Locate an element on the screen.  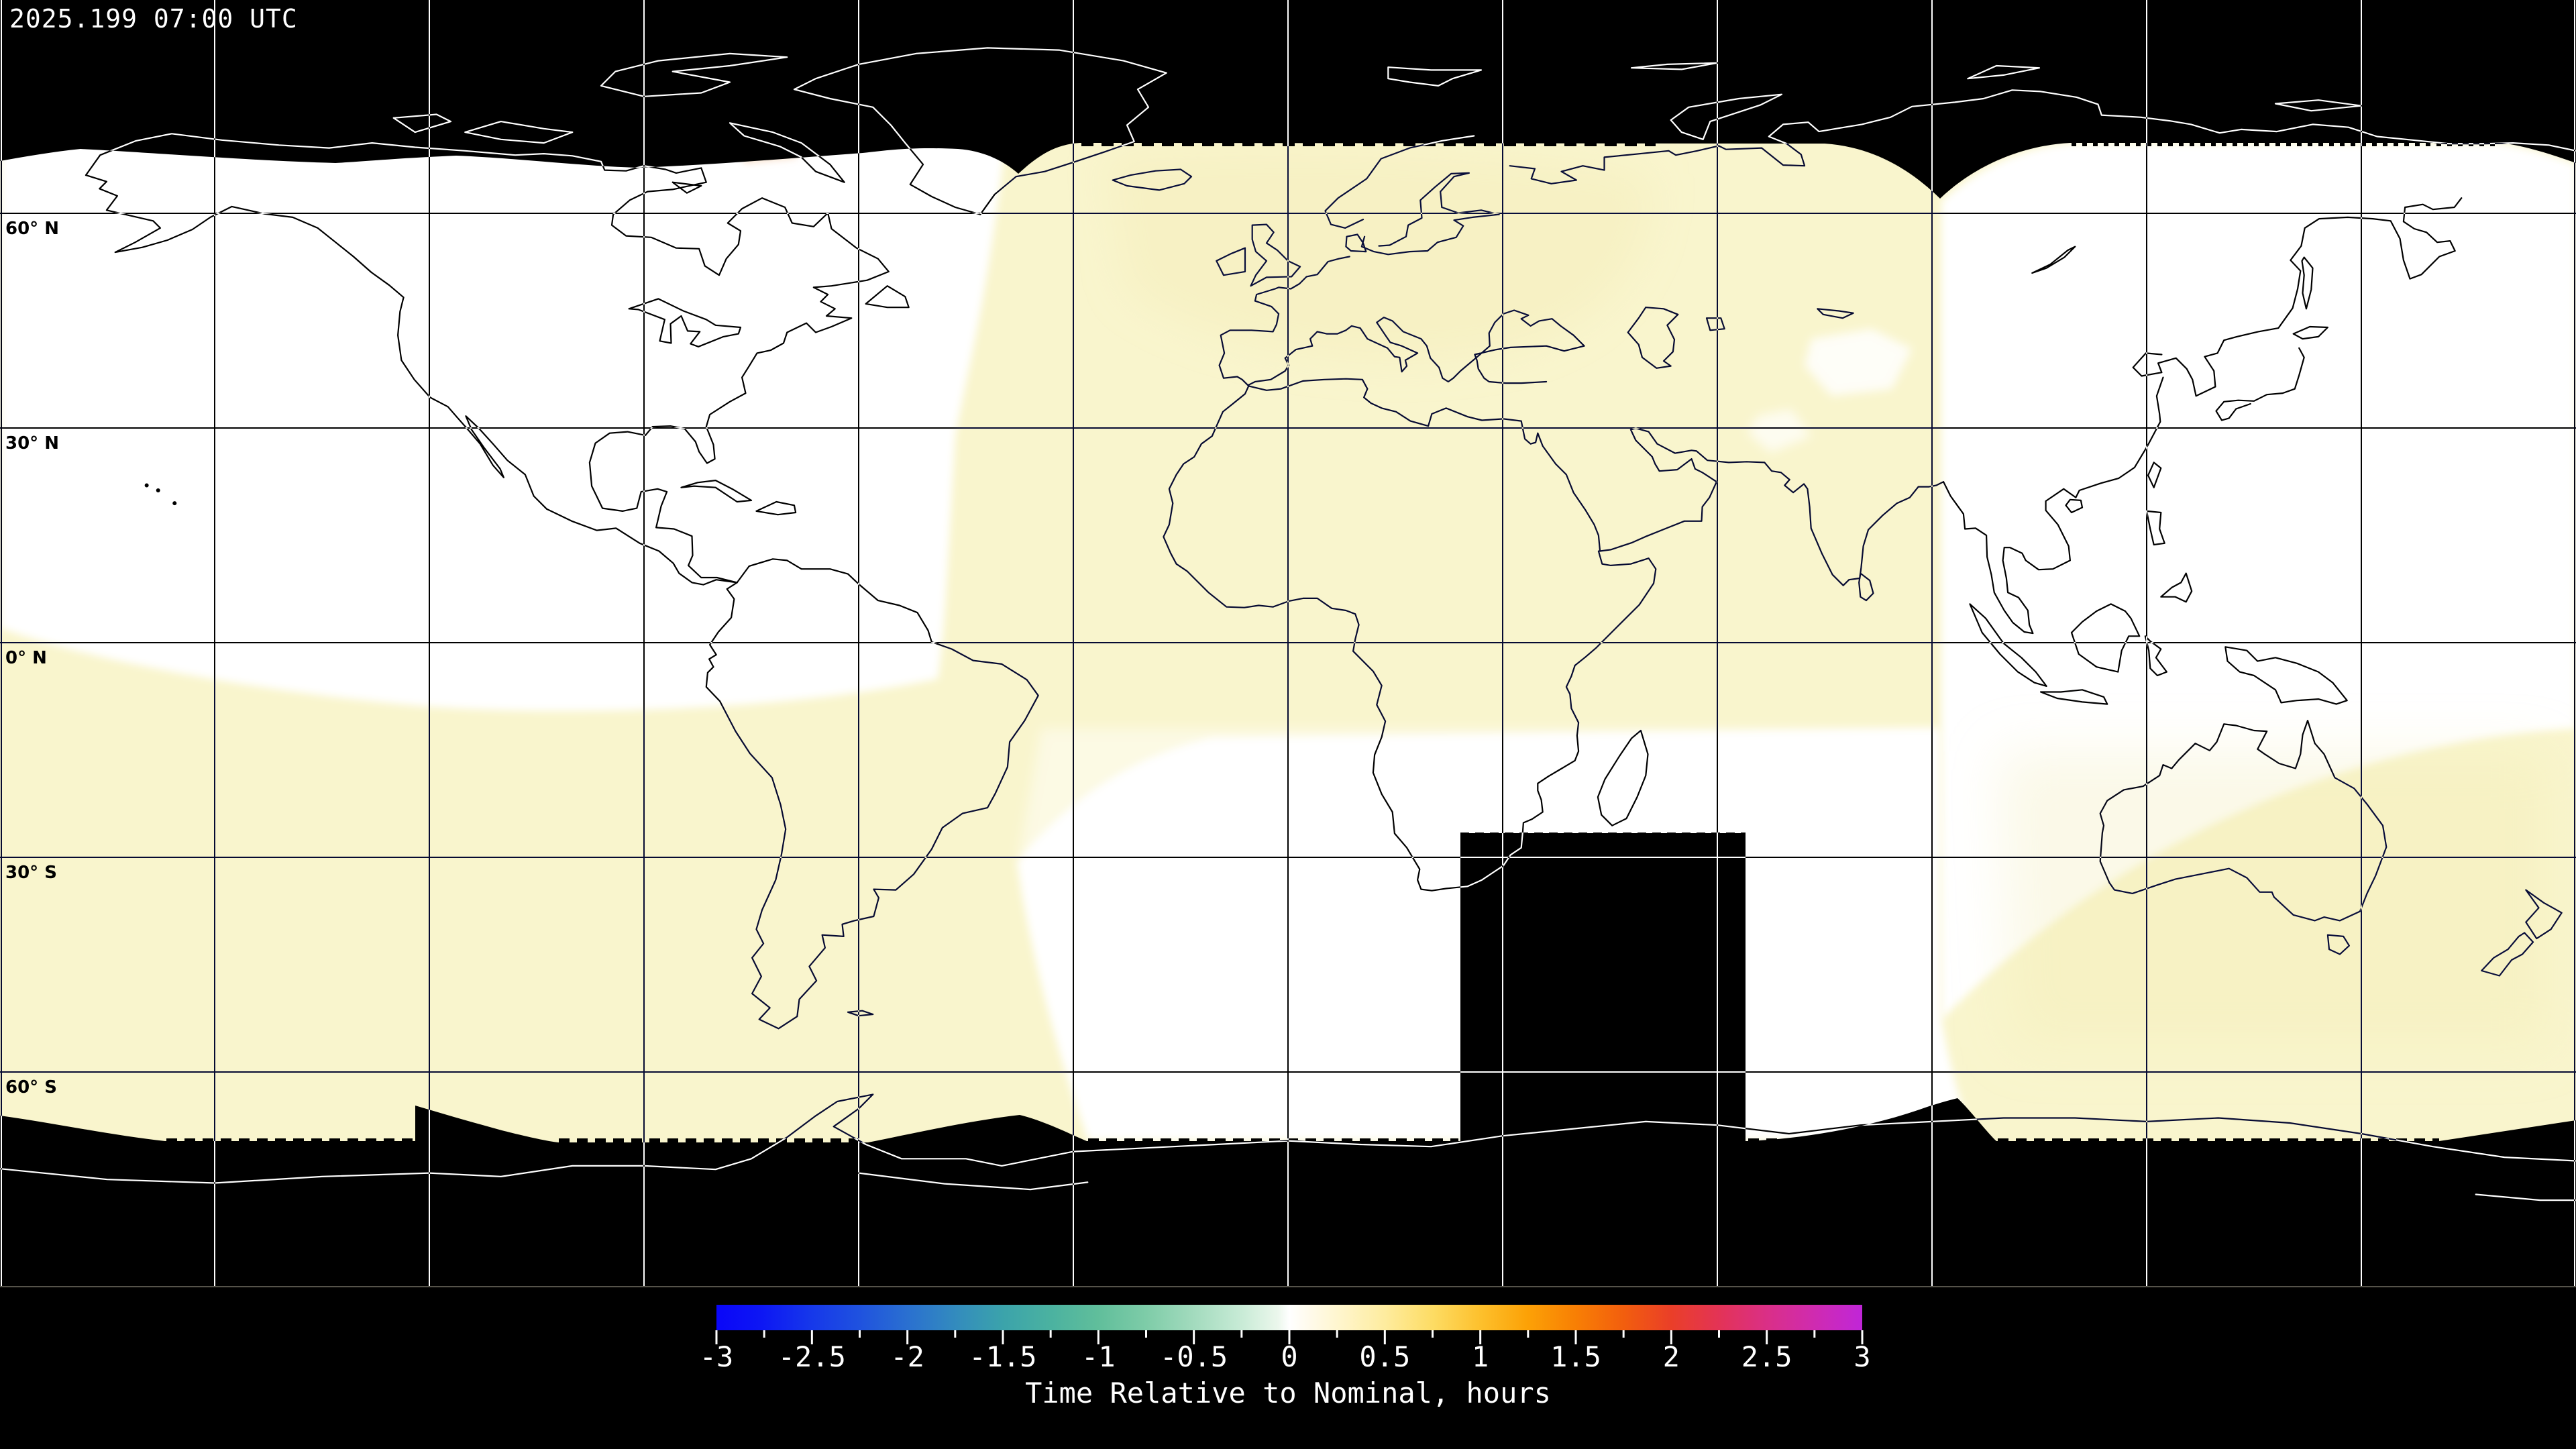
coastline-franz_josef is located at coordinates (1674, 66).